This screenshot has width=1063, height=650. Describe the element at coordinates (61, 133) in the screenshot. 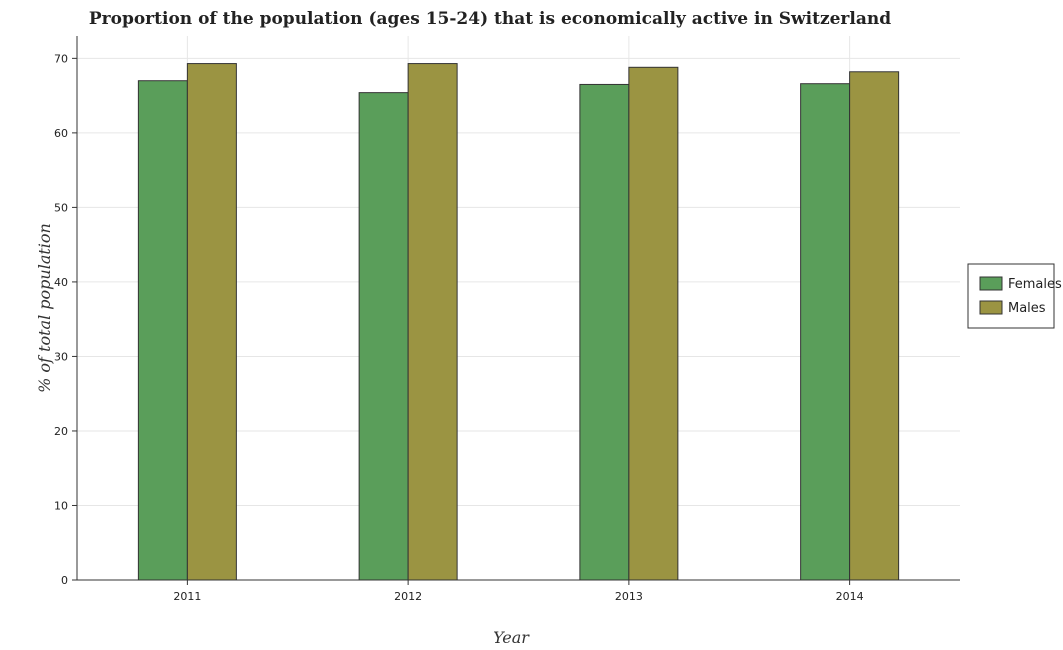

I see `y-tick-label: 60` at that location.